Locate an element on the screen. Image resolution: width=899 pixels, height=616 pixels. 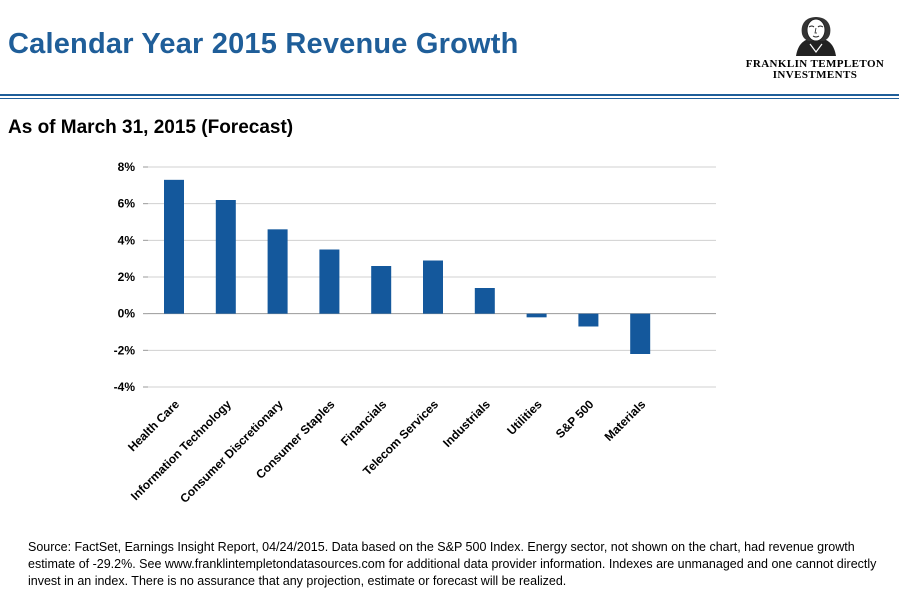
page-title: Calendar Year 2015 Revenue Growth is located at coordinates (263, 44).